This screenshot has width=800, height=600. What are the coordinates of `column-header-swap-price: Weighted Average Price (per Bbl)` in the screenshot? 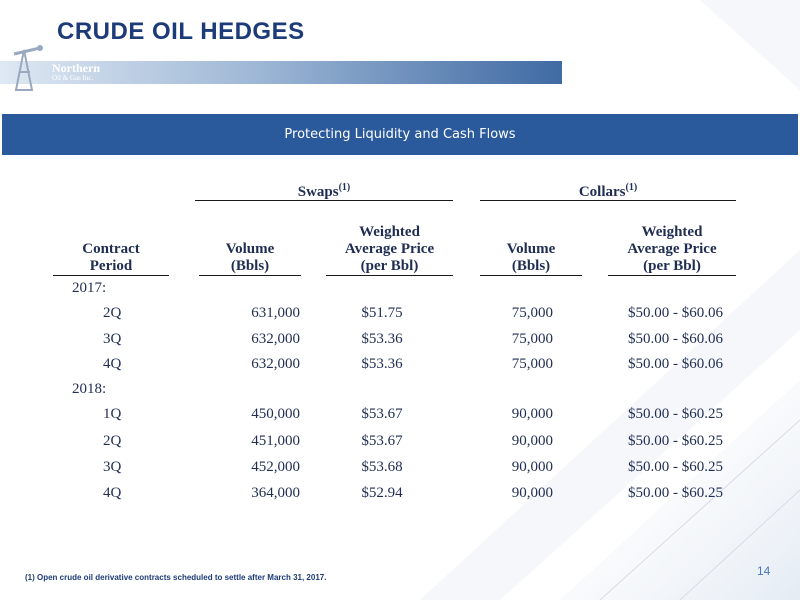 It's located at (389, 250).